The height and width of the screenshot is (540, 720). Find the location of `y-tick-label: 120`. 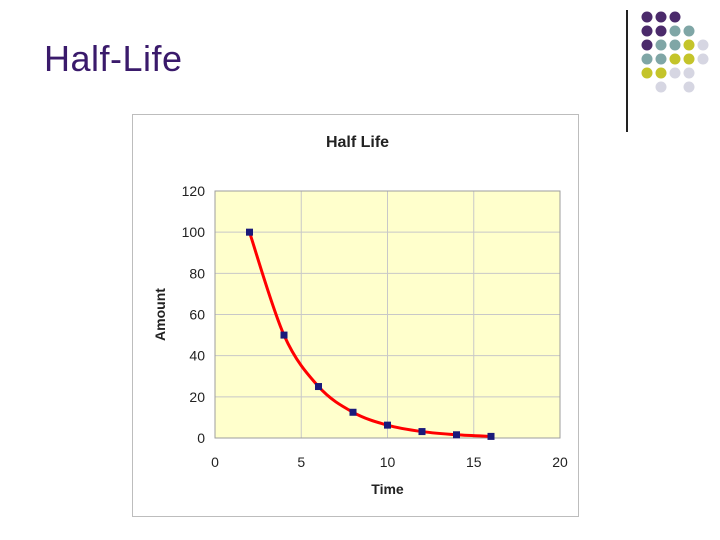

y-tick-label: 120 is located at coordinates (194, 191).